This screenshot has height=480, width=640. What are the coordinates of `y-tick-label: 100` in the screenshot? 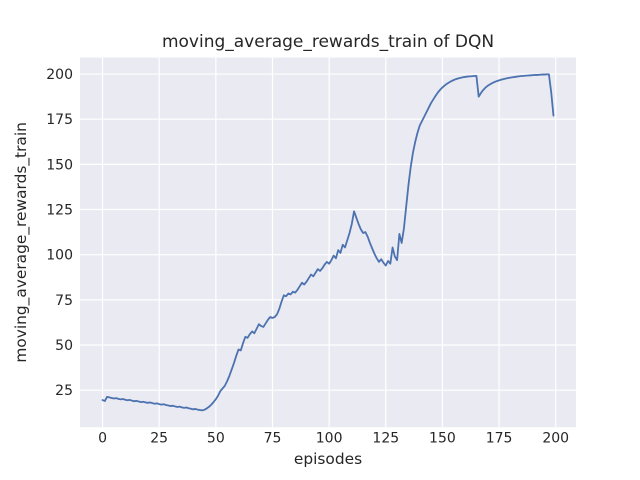 It's located at (59, 256).